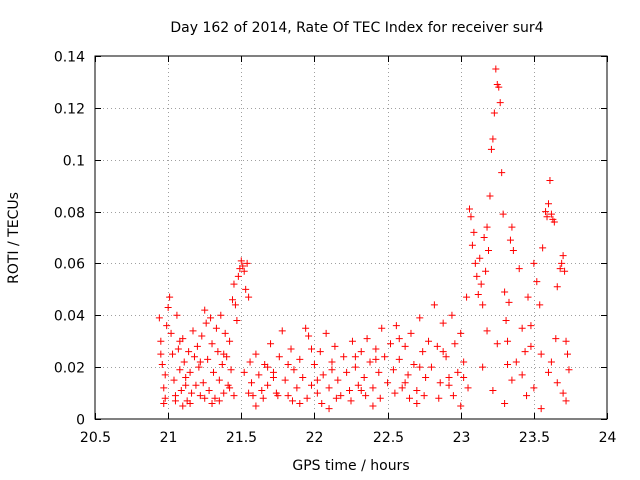 The image size is (640, 480). I want to click on x-tick-label: 20.5, so click(95, 438).